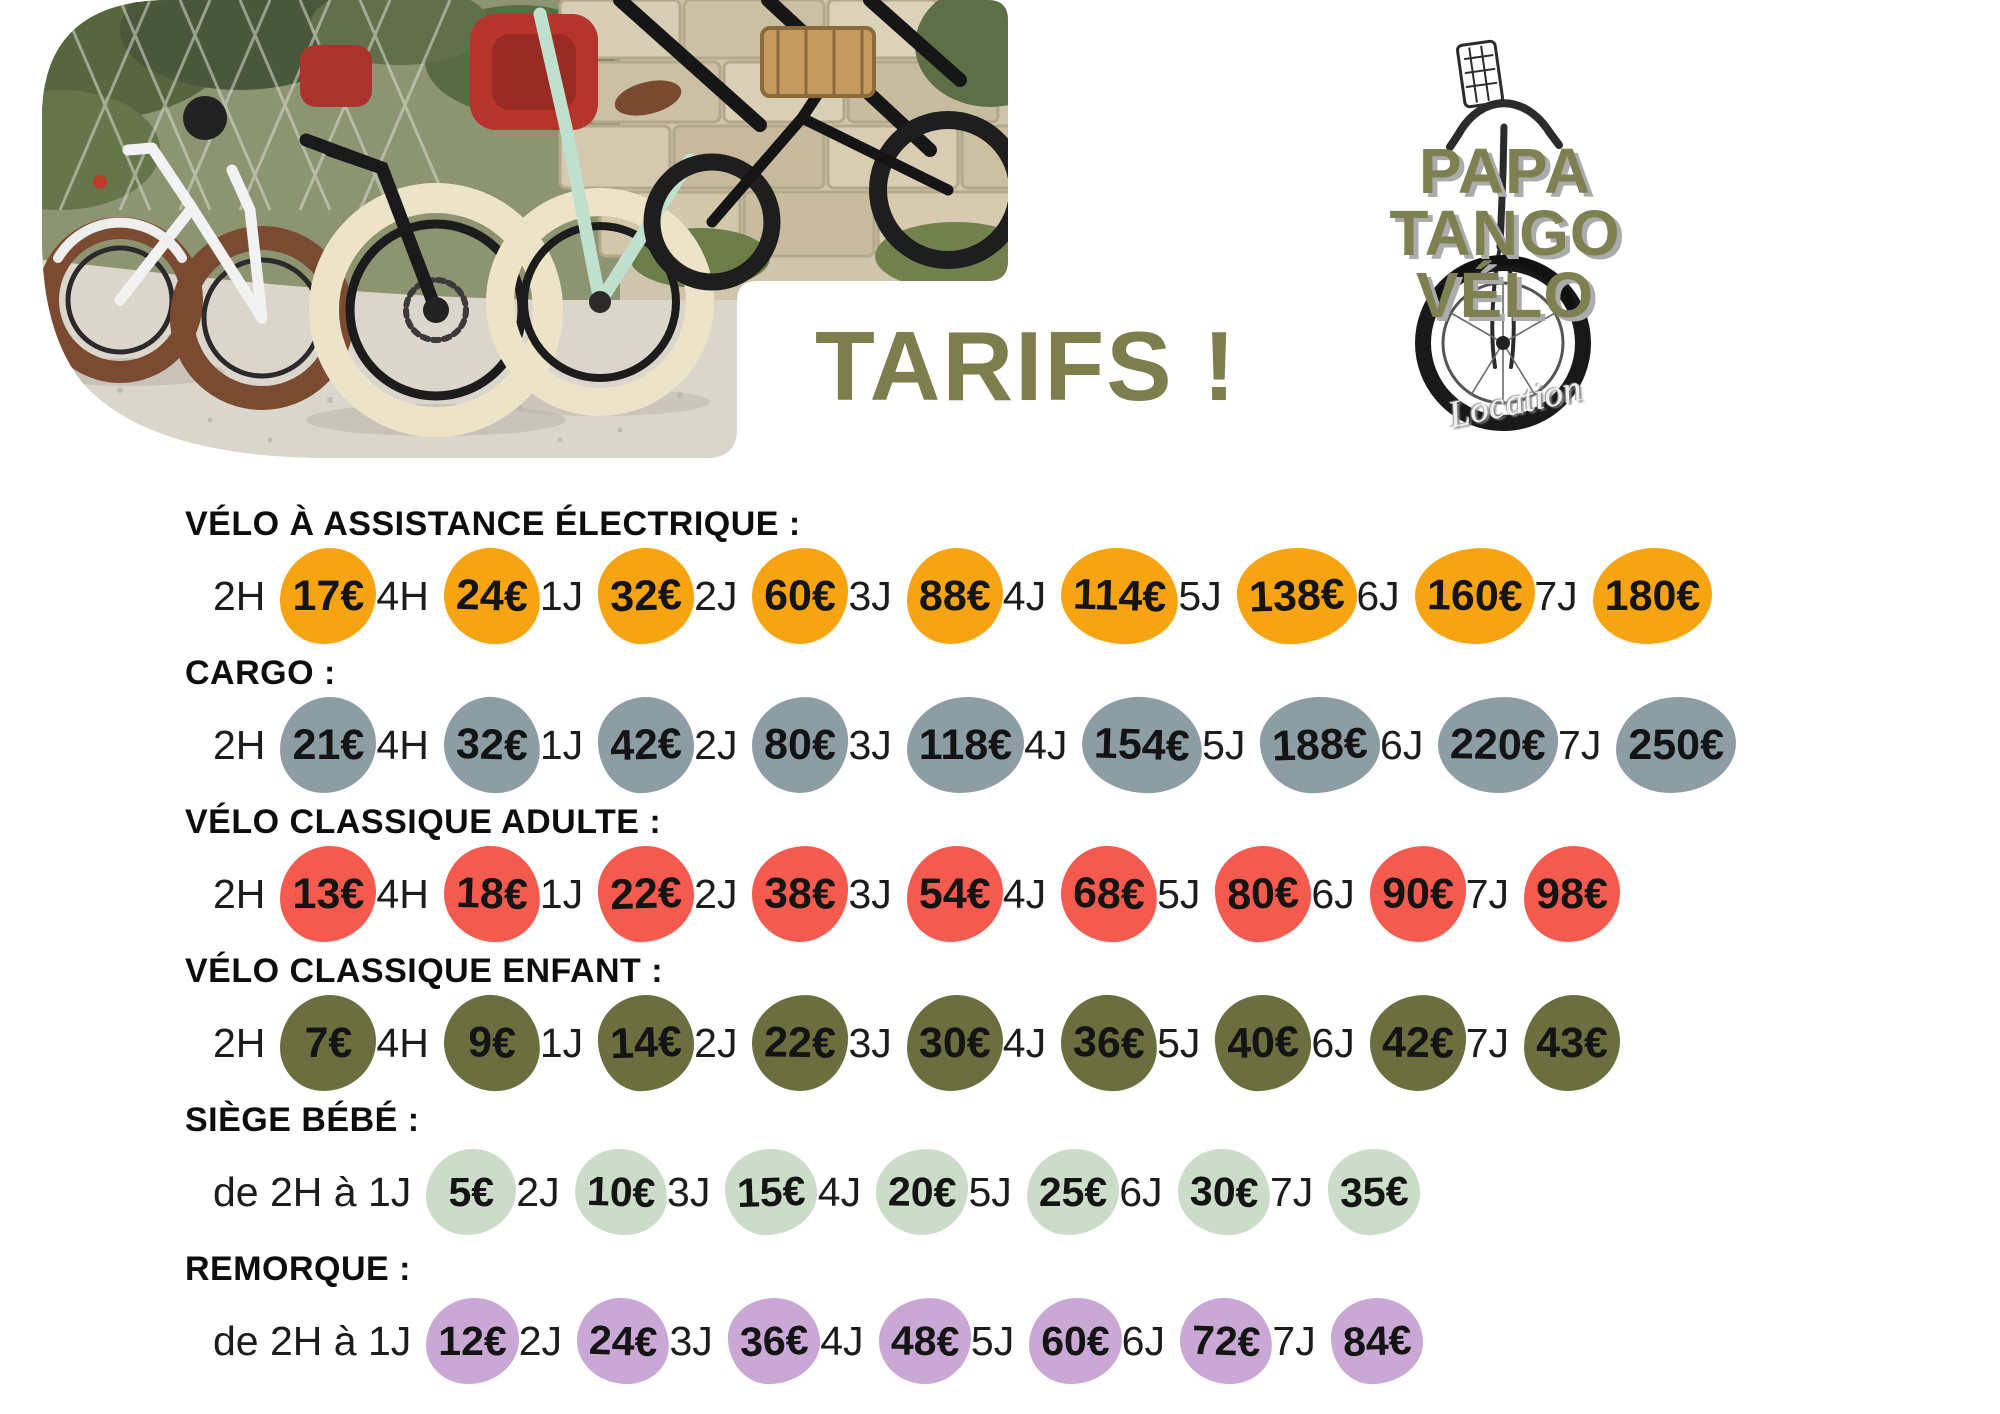  I want to click on price-blob: 250€, so click(1676, 745).